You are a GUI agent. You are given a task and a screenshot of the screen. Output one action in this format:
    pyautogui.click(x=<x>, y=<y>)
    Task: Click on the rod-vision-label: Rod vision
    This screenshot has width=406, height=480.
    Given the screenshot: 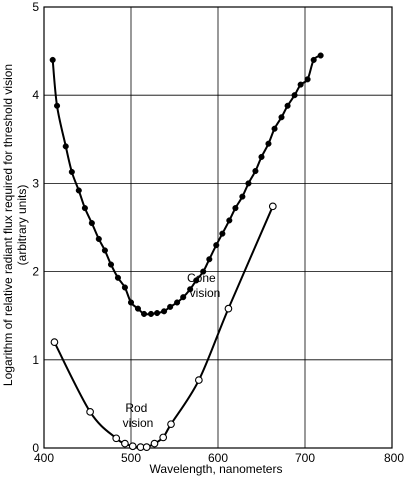 What is the action you would take?
    pyautogui.click(x=138, y=415)
    